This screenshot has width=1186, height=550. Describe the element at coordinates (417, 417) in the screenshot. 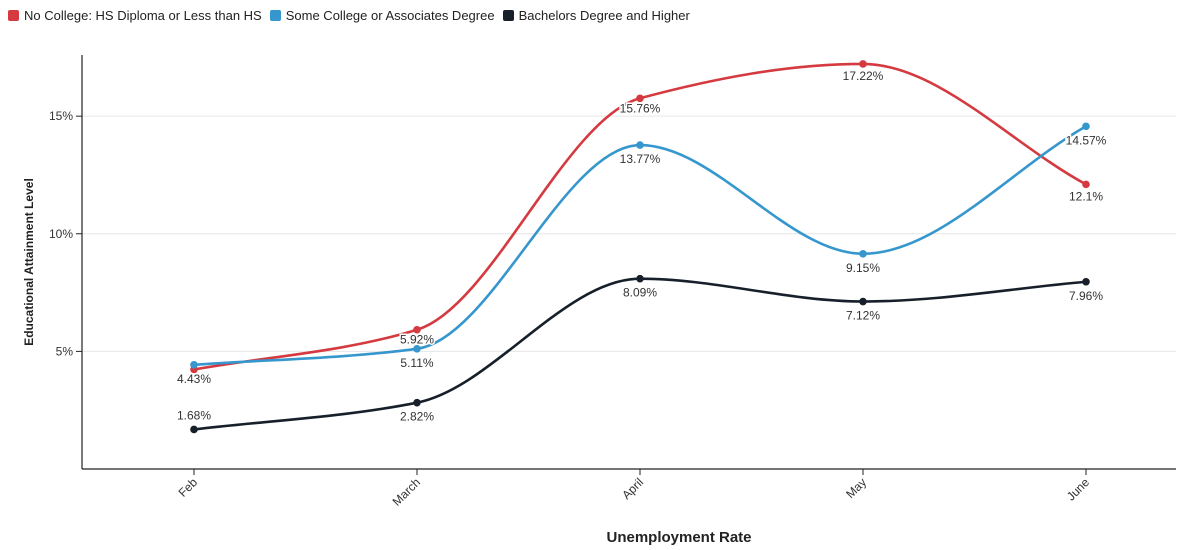

I see `data-label: 2.82%` at that location.